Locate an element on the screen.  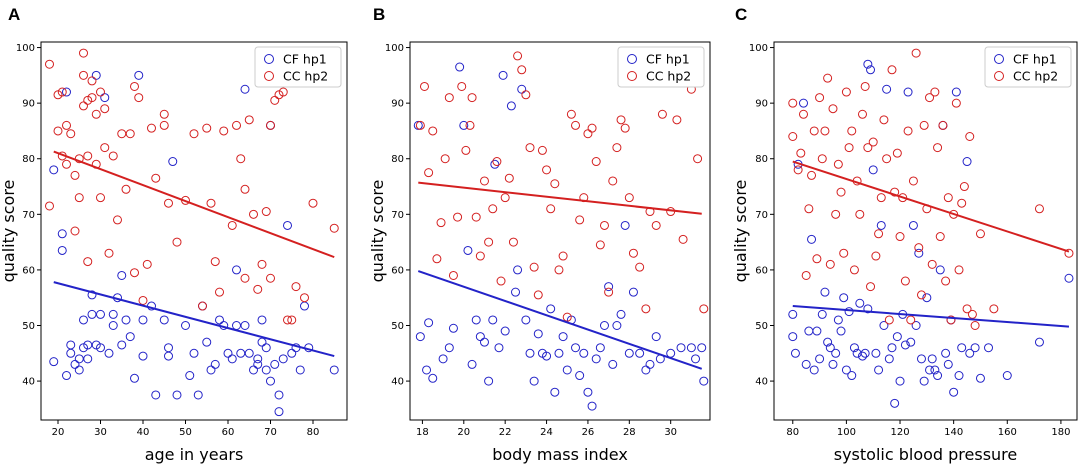
x-tick-label: 70 is located at coordinates (270, 432).